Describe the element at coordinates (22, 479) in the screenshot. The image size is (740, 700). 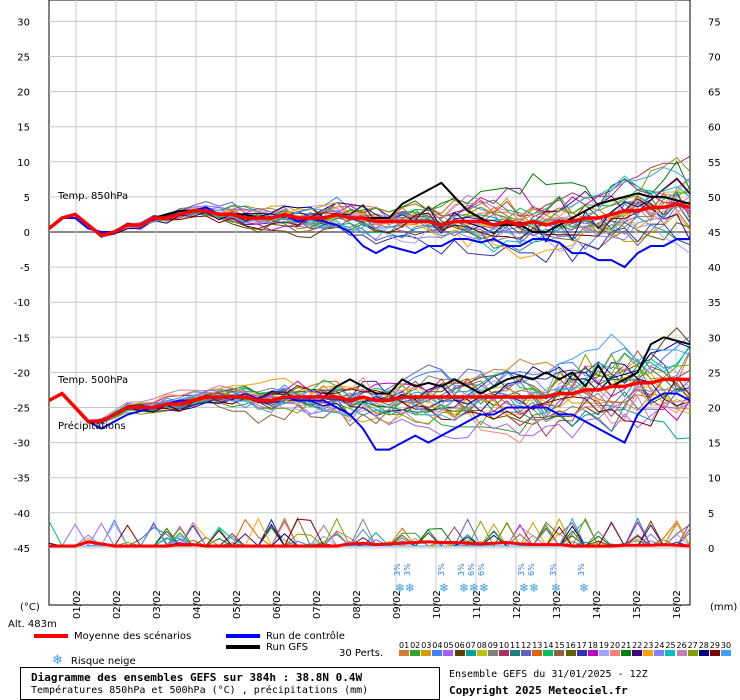
I see `left-tick-label: -35` at that location.